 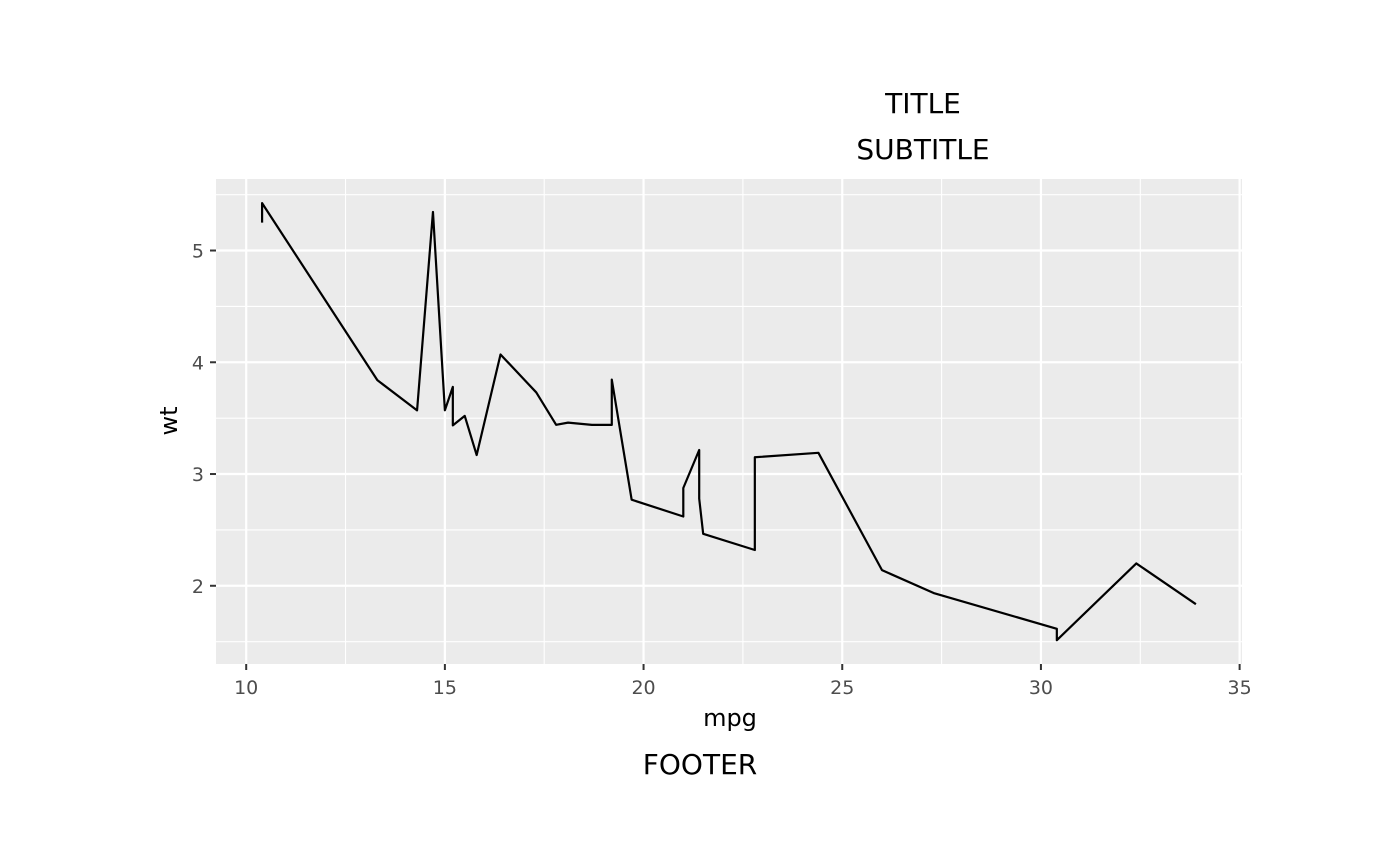 What do you see at coordinates (922, 149) in the screenshot?
I see `chart-subtitle: SUBTITLE` at bounding box center [922, 149].